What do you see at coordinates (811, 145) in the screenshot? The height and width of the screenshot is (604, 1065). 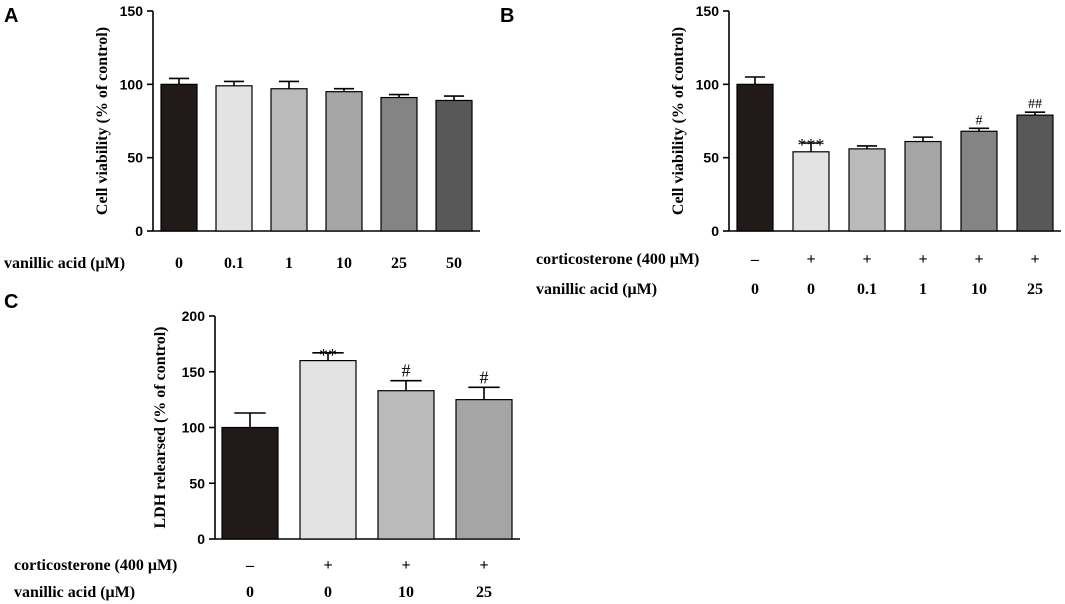 I see `significance-mark: ***` at bounding box center [811, 145].